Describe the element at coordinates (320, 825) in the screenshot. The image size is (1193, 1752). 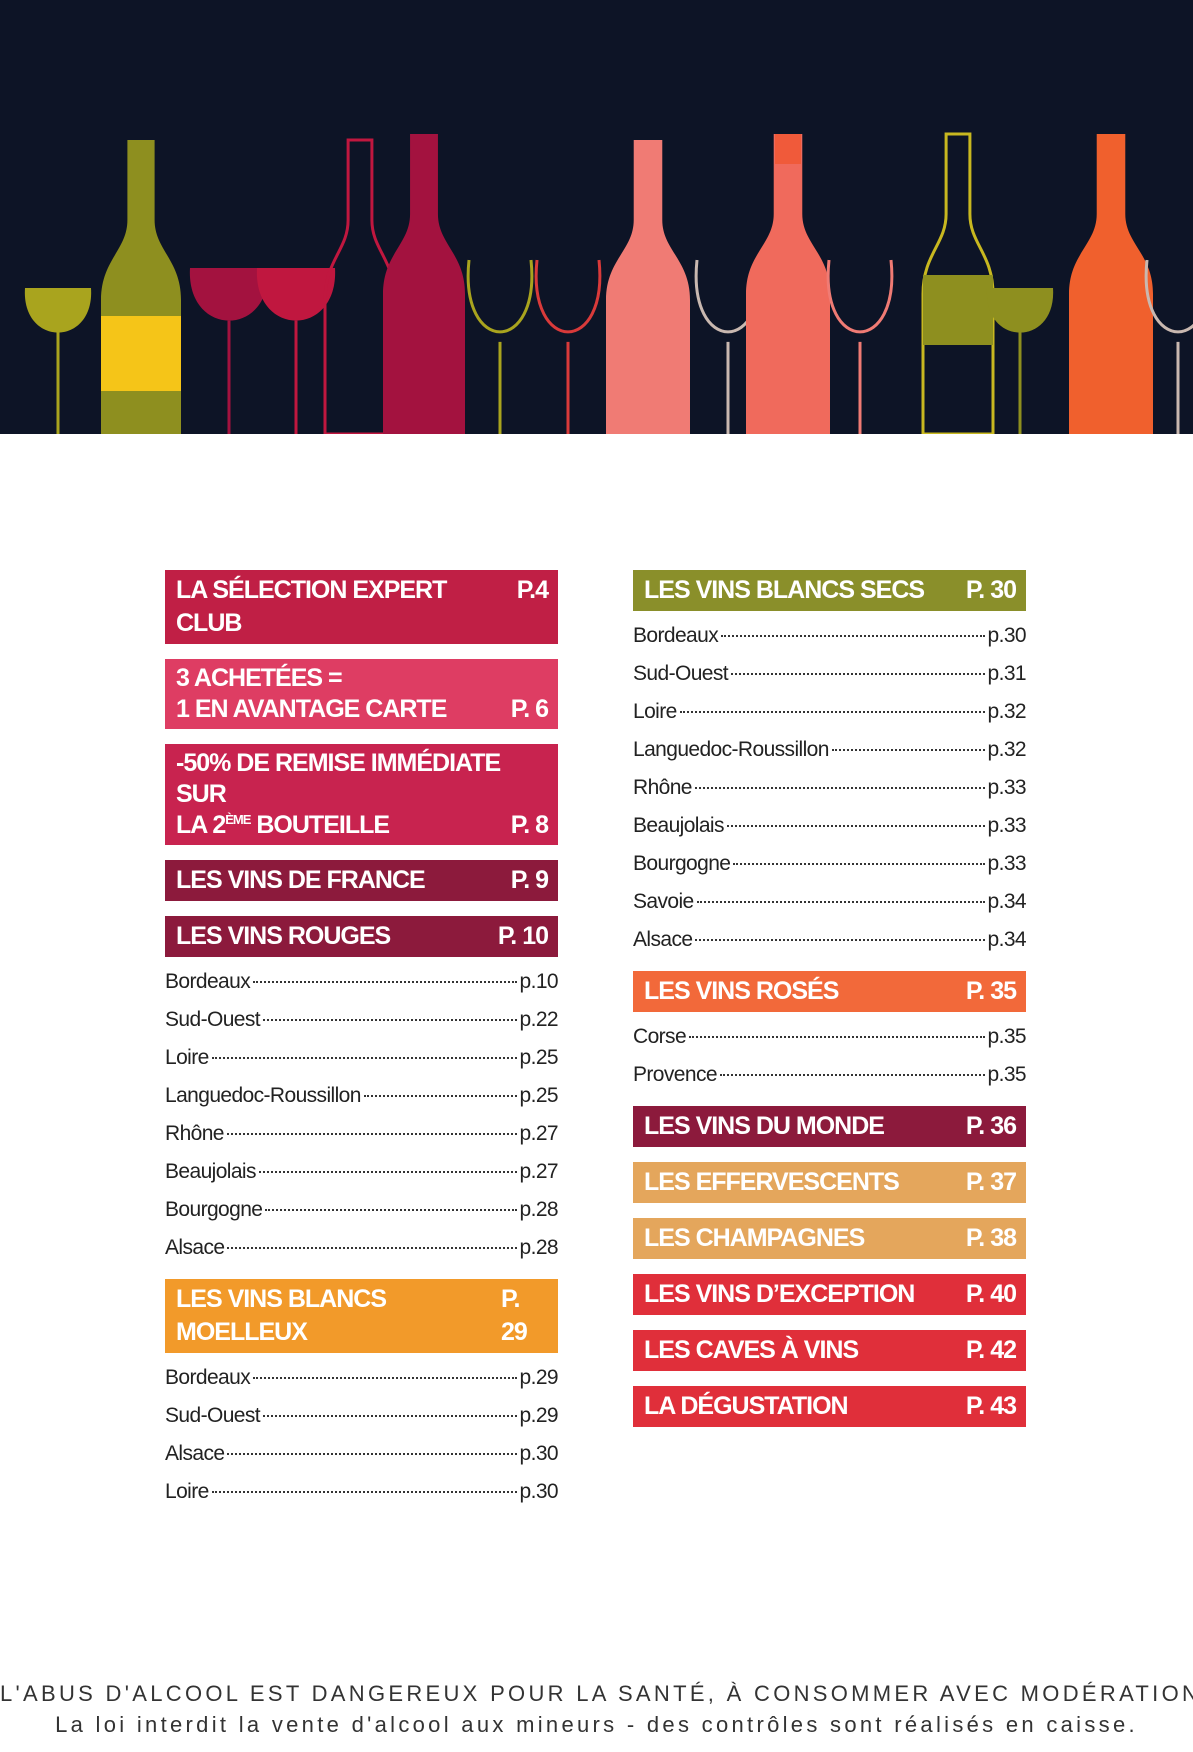
I see `title-text: BOUTEILLE` at that location.